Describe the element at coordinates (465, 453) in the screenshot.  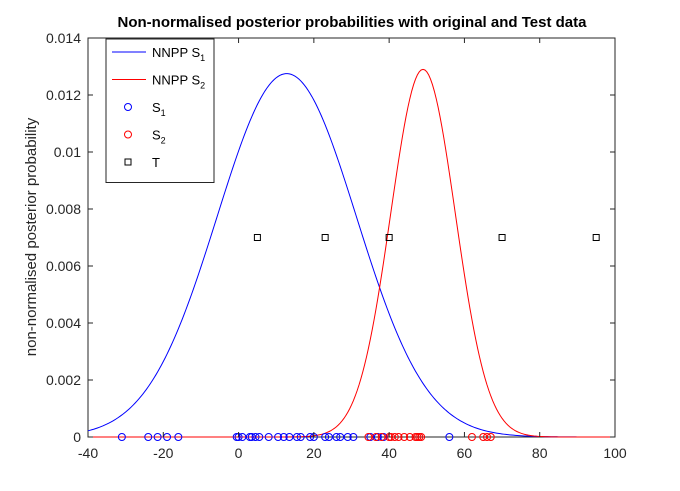
I see `x-tick-label: 60` at that location.